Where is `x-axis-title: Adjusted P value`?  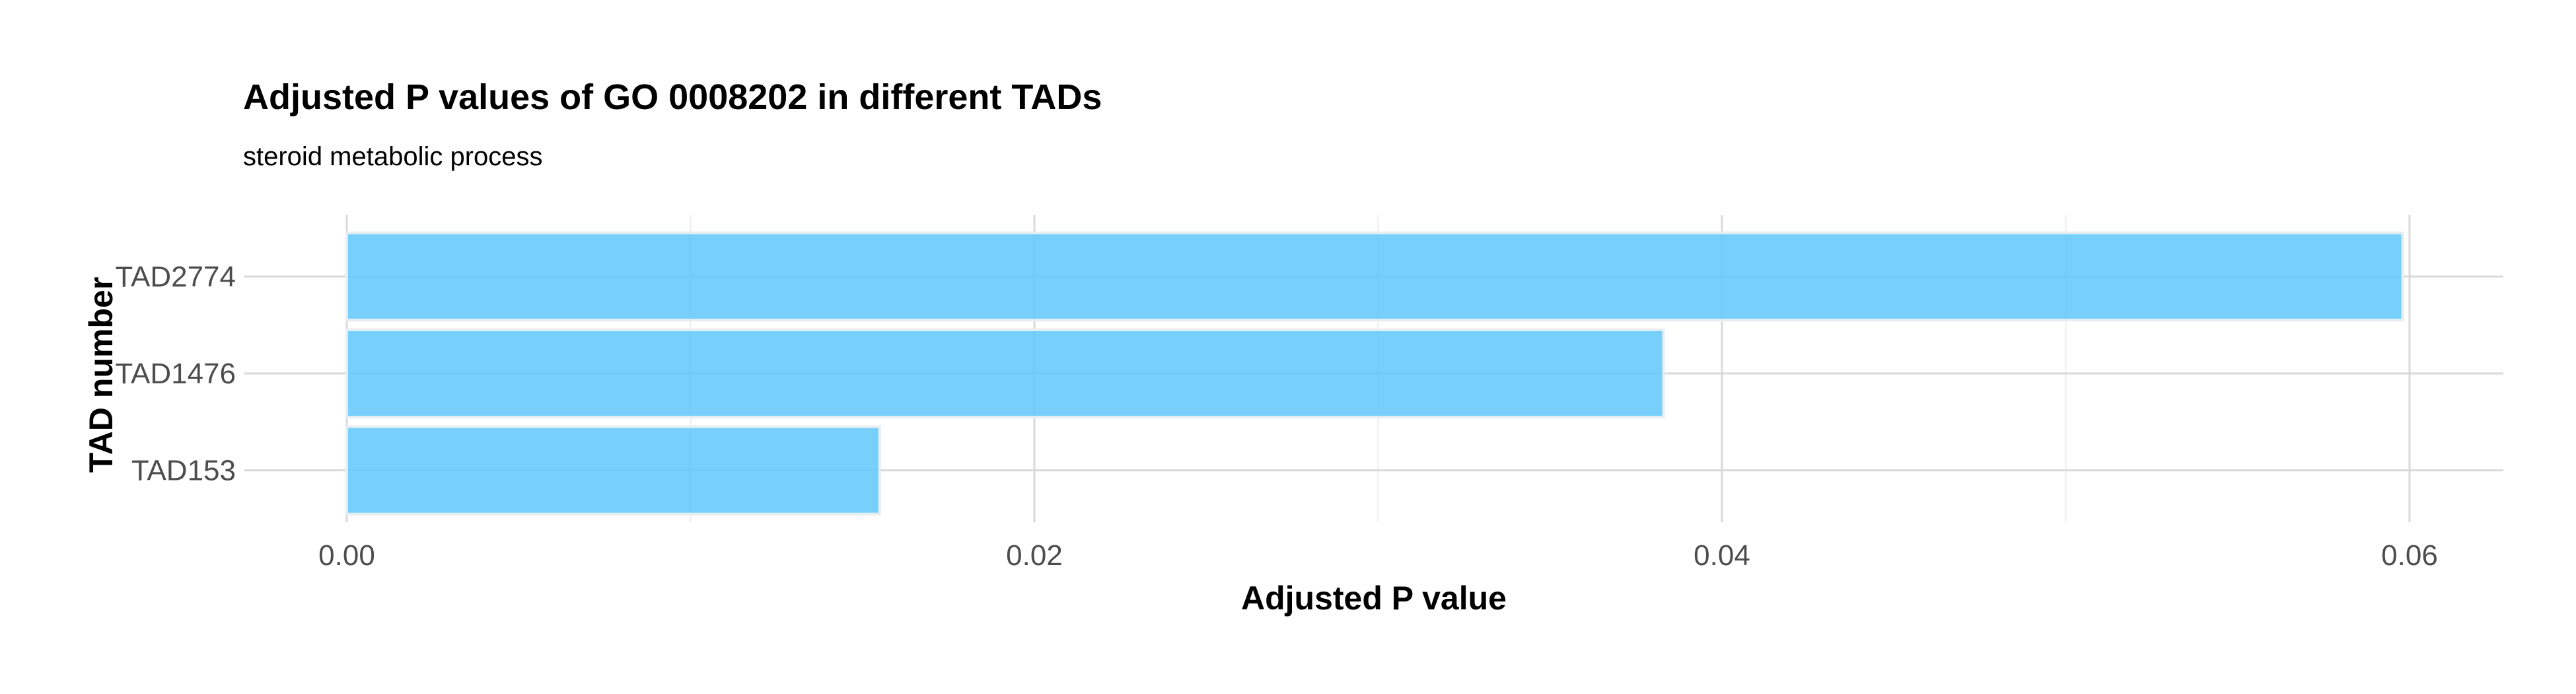 x-axis-title: Adjusted P value is located at coordinates (1374, 598).